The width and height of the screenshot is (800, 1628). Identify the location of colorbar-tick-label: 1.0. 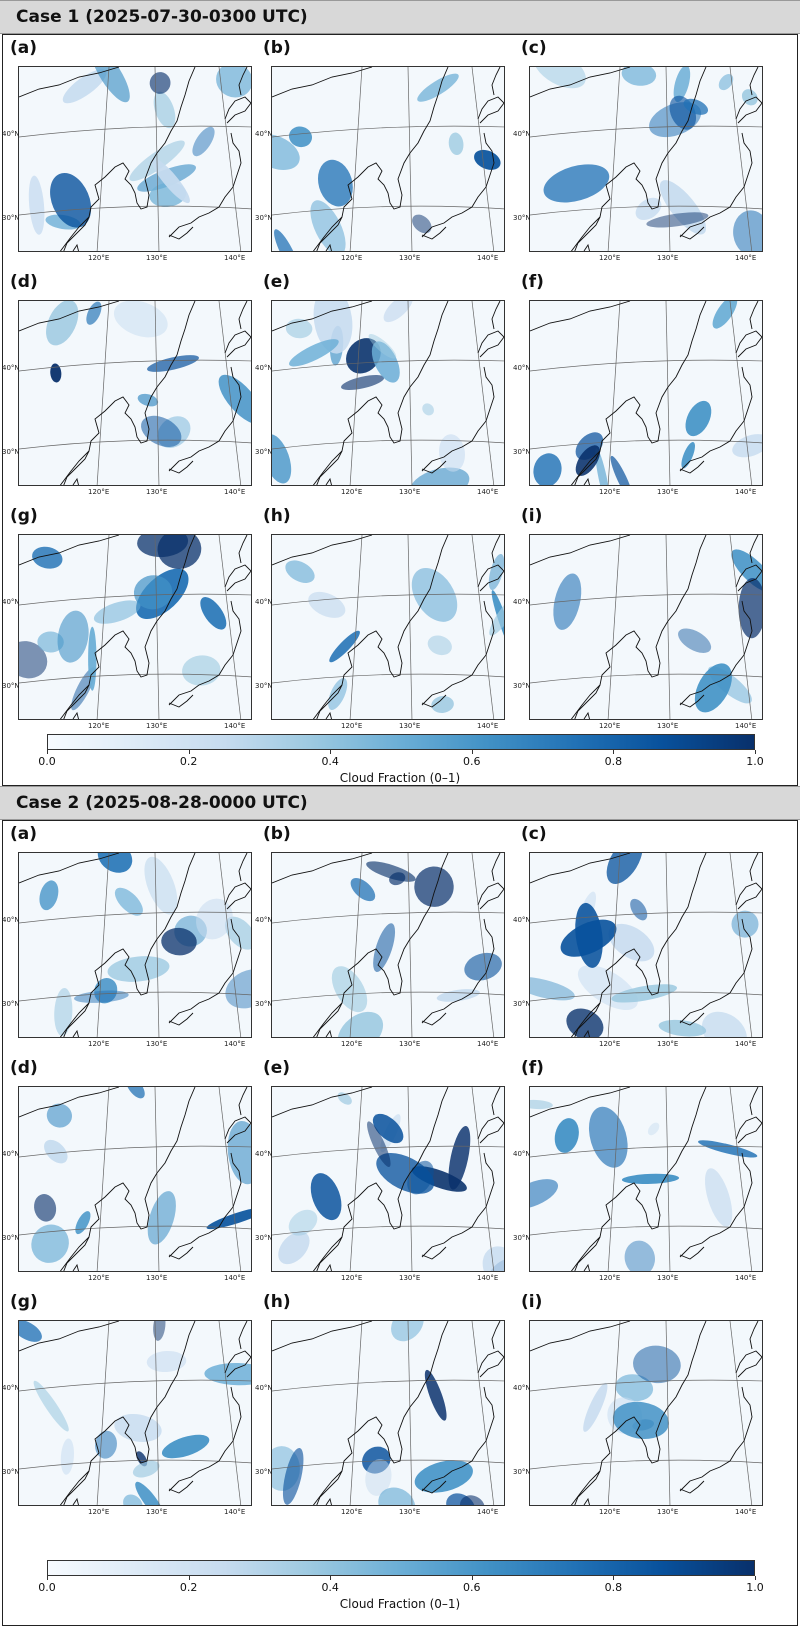
(755, 761).